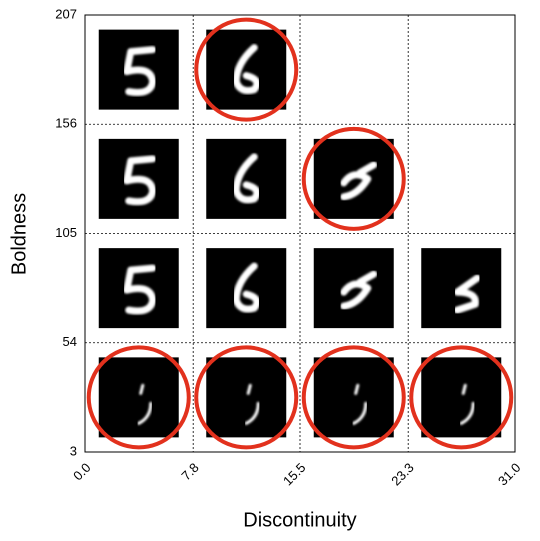 Image resolution: width=540 pixels, height=541 pixels. Describe the element at coordinates (189, 471) in the screenshot. I see `x-tick-label: 7.8` at that location.